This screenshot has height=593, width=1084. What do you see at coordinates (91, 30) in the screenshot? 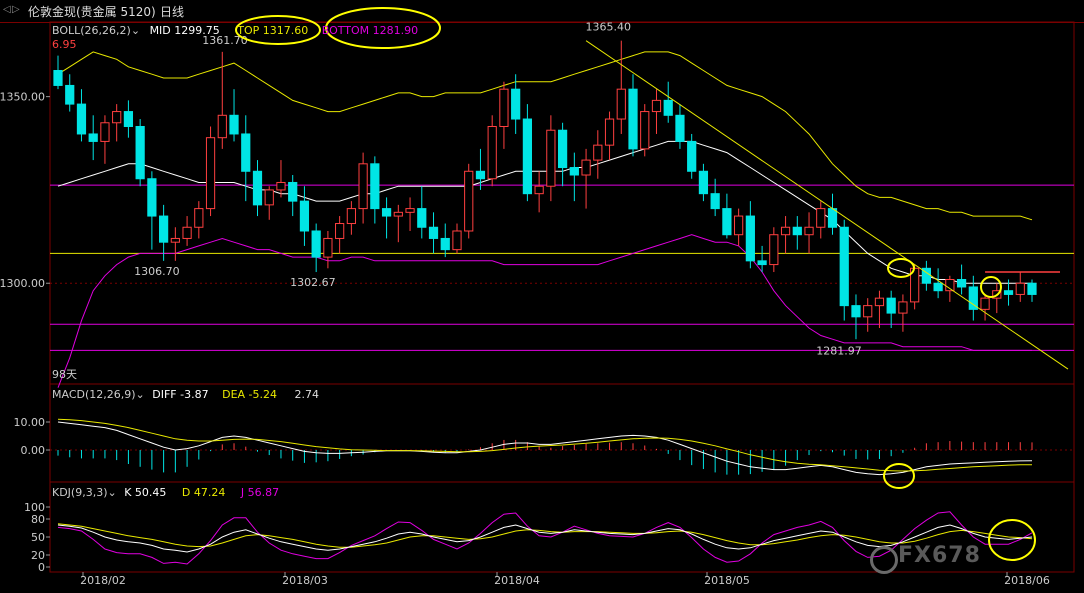
I see `boll-label: BOLL(26,26,2)` at bounding box center [91, 30].